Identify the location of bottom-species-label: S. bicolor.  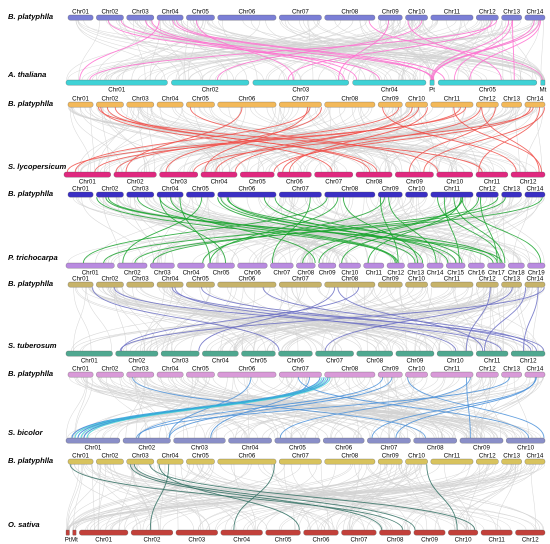
(26, 432).